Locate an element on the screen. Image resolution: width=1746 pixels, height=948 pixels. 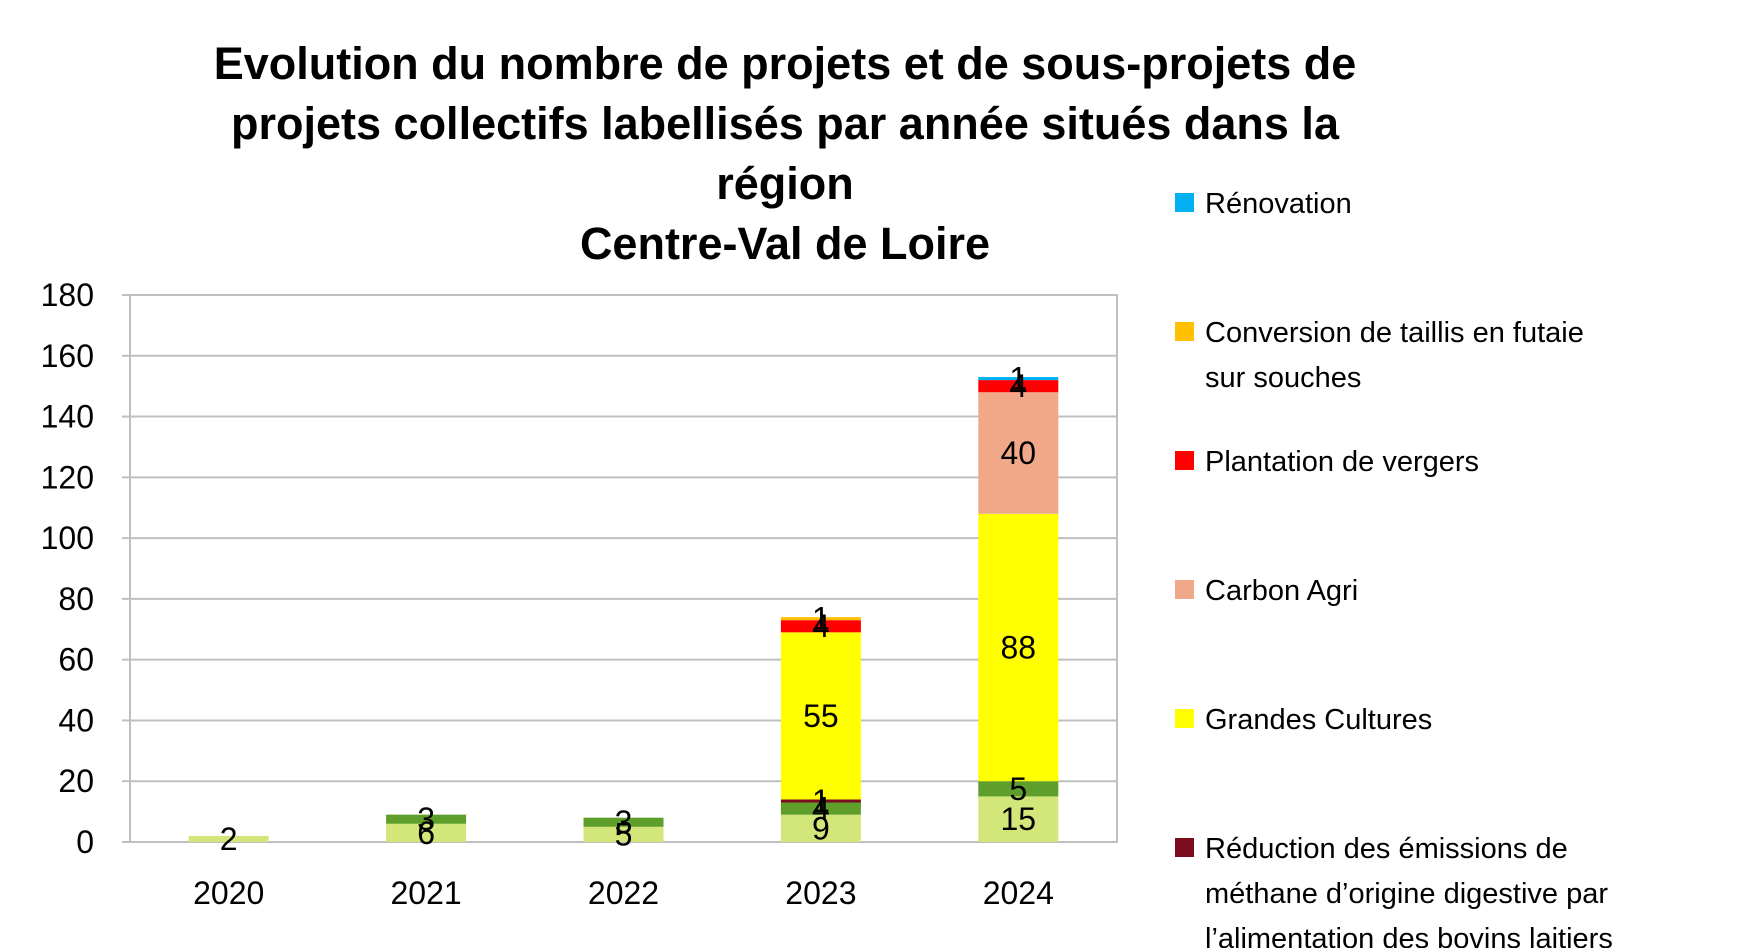
y-tick-label: 80 is located at coordinates (76, 599).